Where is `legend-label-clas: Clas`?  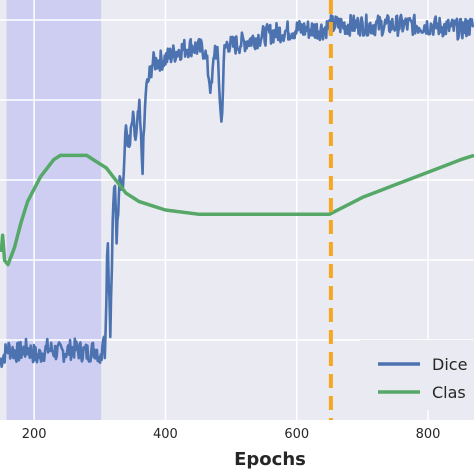 legend-label-clas: Clas is located at coordinates (449, 392).